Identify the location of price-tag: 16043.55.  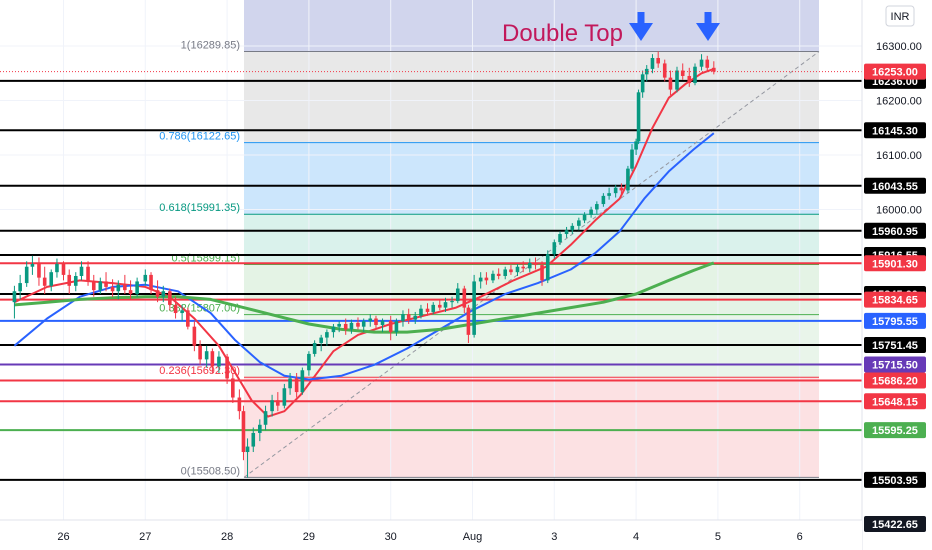
(895, 185).